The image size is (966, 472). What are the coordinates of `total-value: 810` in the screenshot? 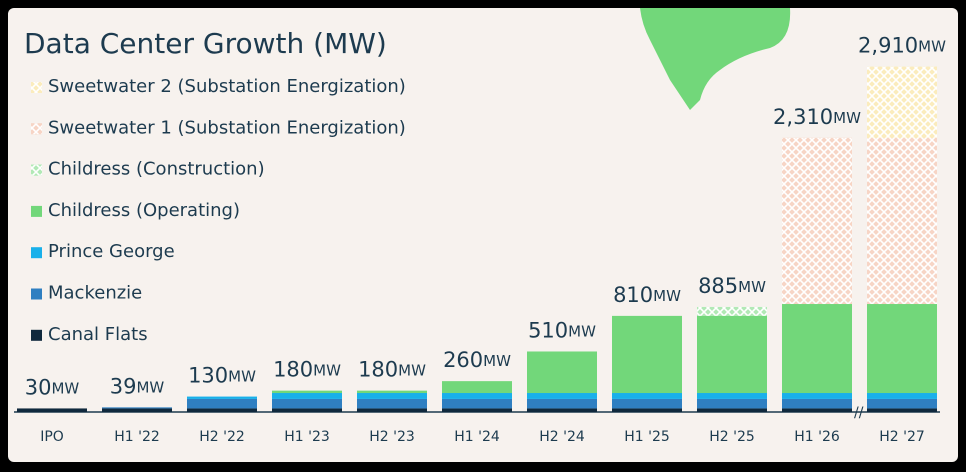 It's located at (633, 295).